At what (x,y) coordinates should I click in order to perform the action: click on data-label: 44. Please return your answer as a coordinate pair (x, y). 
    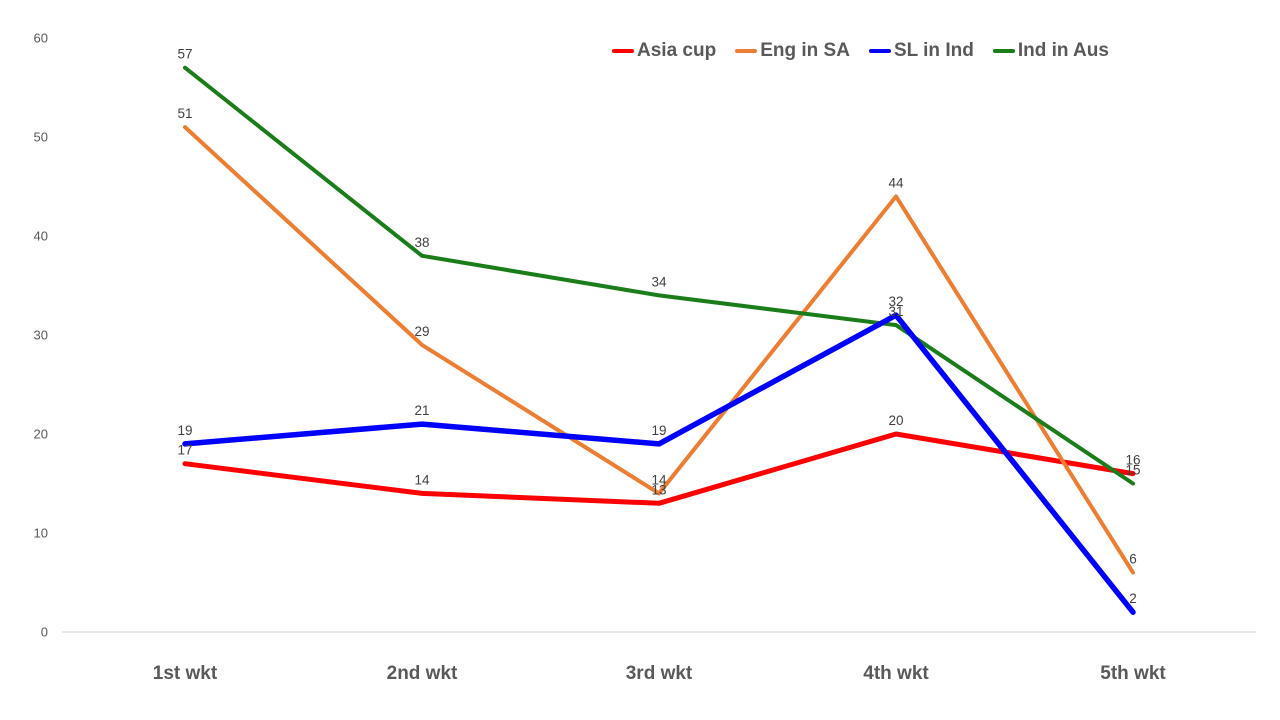
    Looking at the image, I should click on (896, 182).